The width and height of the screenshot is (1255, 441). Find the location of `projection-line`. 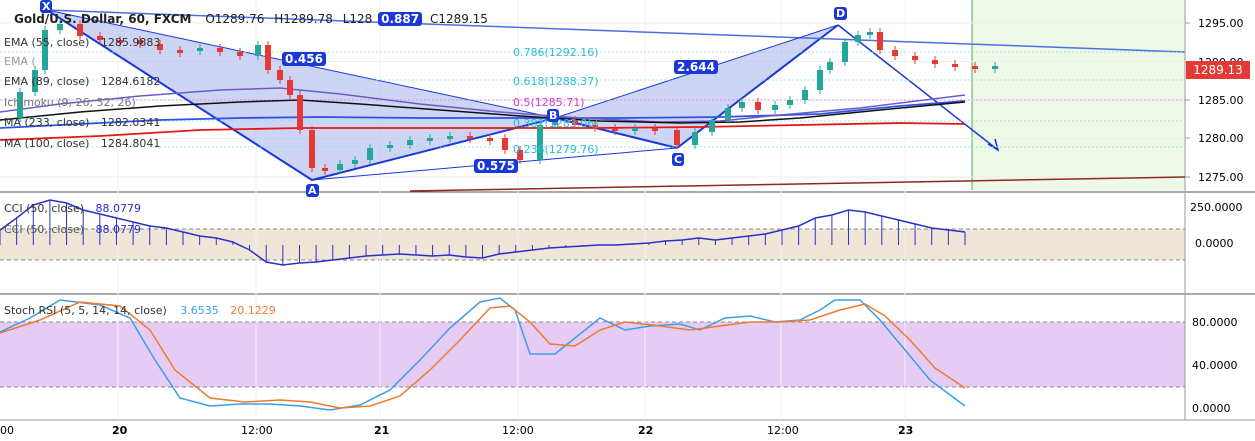

projection-line is located at coordinates (918, 87).